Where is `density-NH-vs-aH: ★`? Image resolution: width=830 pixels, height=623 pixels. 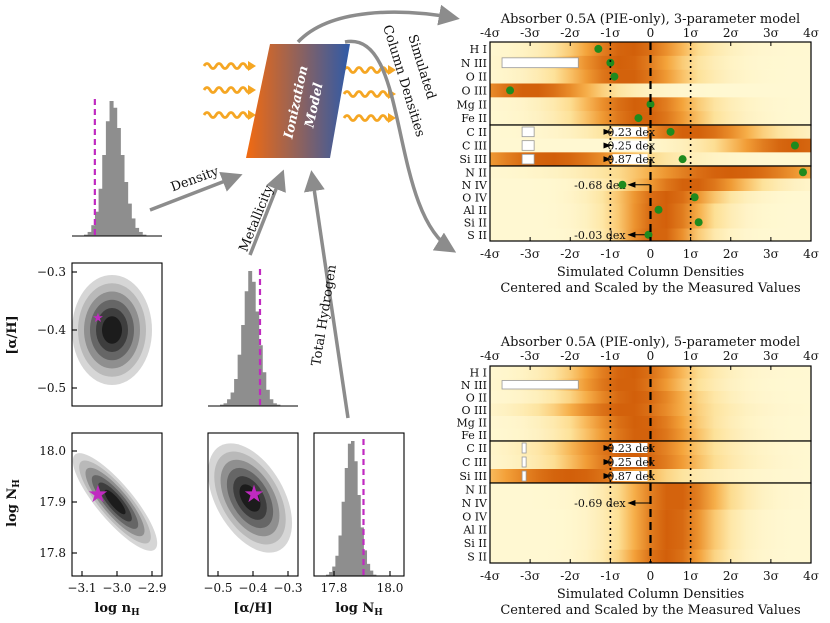 density-NH-vs-aH: ★ is located at coordinates (253, 504).